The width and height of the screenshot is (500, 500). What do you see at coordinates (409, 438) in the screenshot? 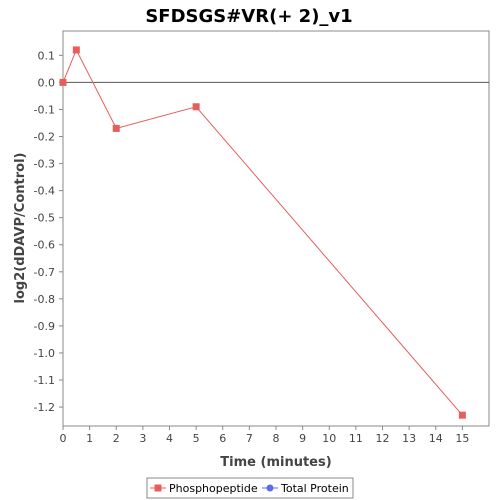
I see `x-tick-label: 13` at bounding box center [409, 438].